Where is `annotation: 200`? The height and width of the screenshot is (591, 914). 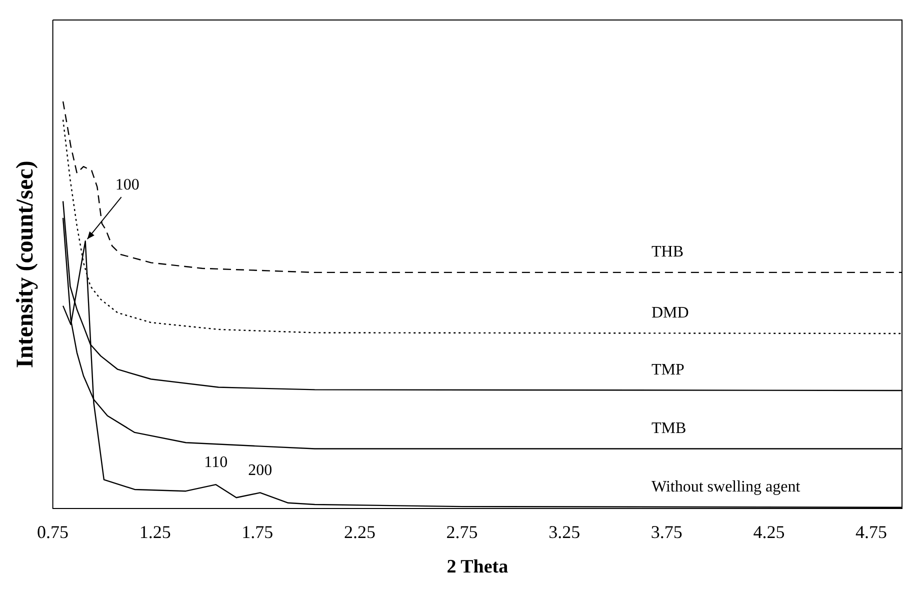
annotation: 200 is located at coordinates (260, 470).